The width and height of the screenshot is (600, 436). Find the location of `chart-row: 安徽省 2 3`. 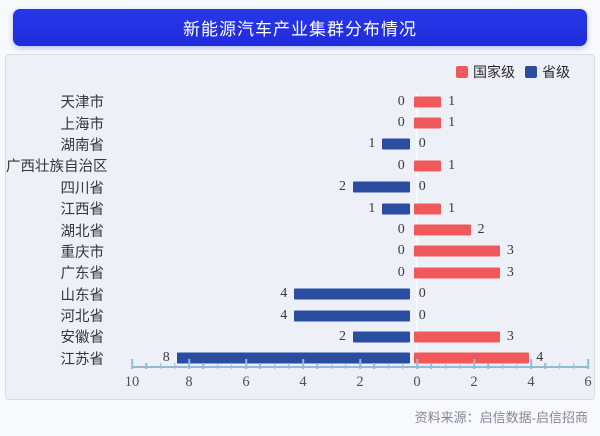

chart-row: 安徽省 2 3 is located at coordinates (300, 336).